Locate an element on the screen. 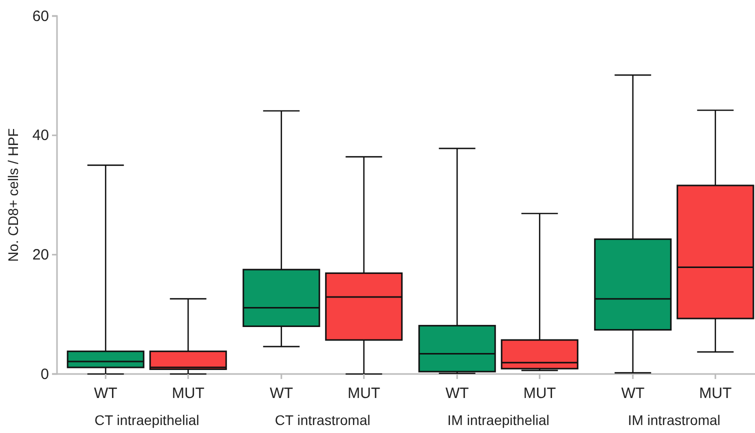 This screenshot has height=433, width=755. series-label: WT is located at coordinates (457, 393).